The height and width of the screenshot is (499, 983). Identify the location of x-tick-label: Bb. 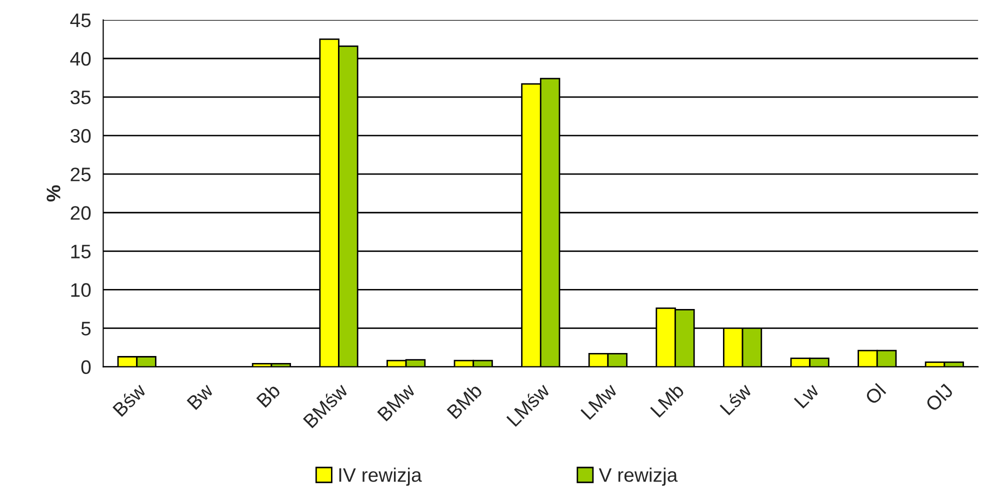
(268, 395).